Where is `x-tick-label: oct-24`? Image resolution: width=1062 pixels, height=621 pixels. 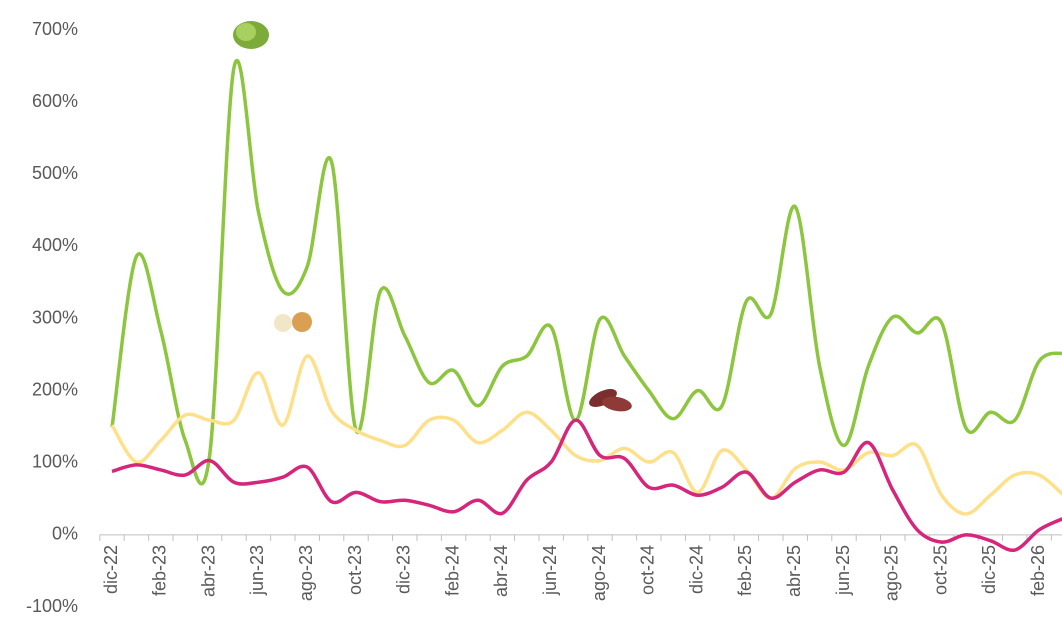
x-tick-label: oct-24 is located at coordinates (648, 570).